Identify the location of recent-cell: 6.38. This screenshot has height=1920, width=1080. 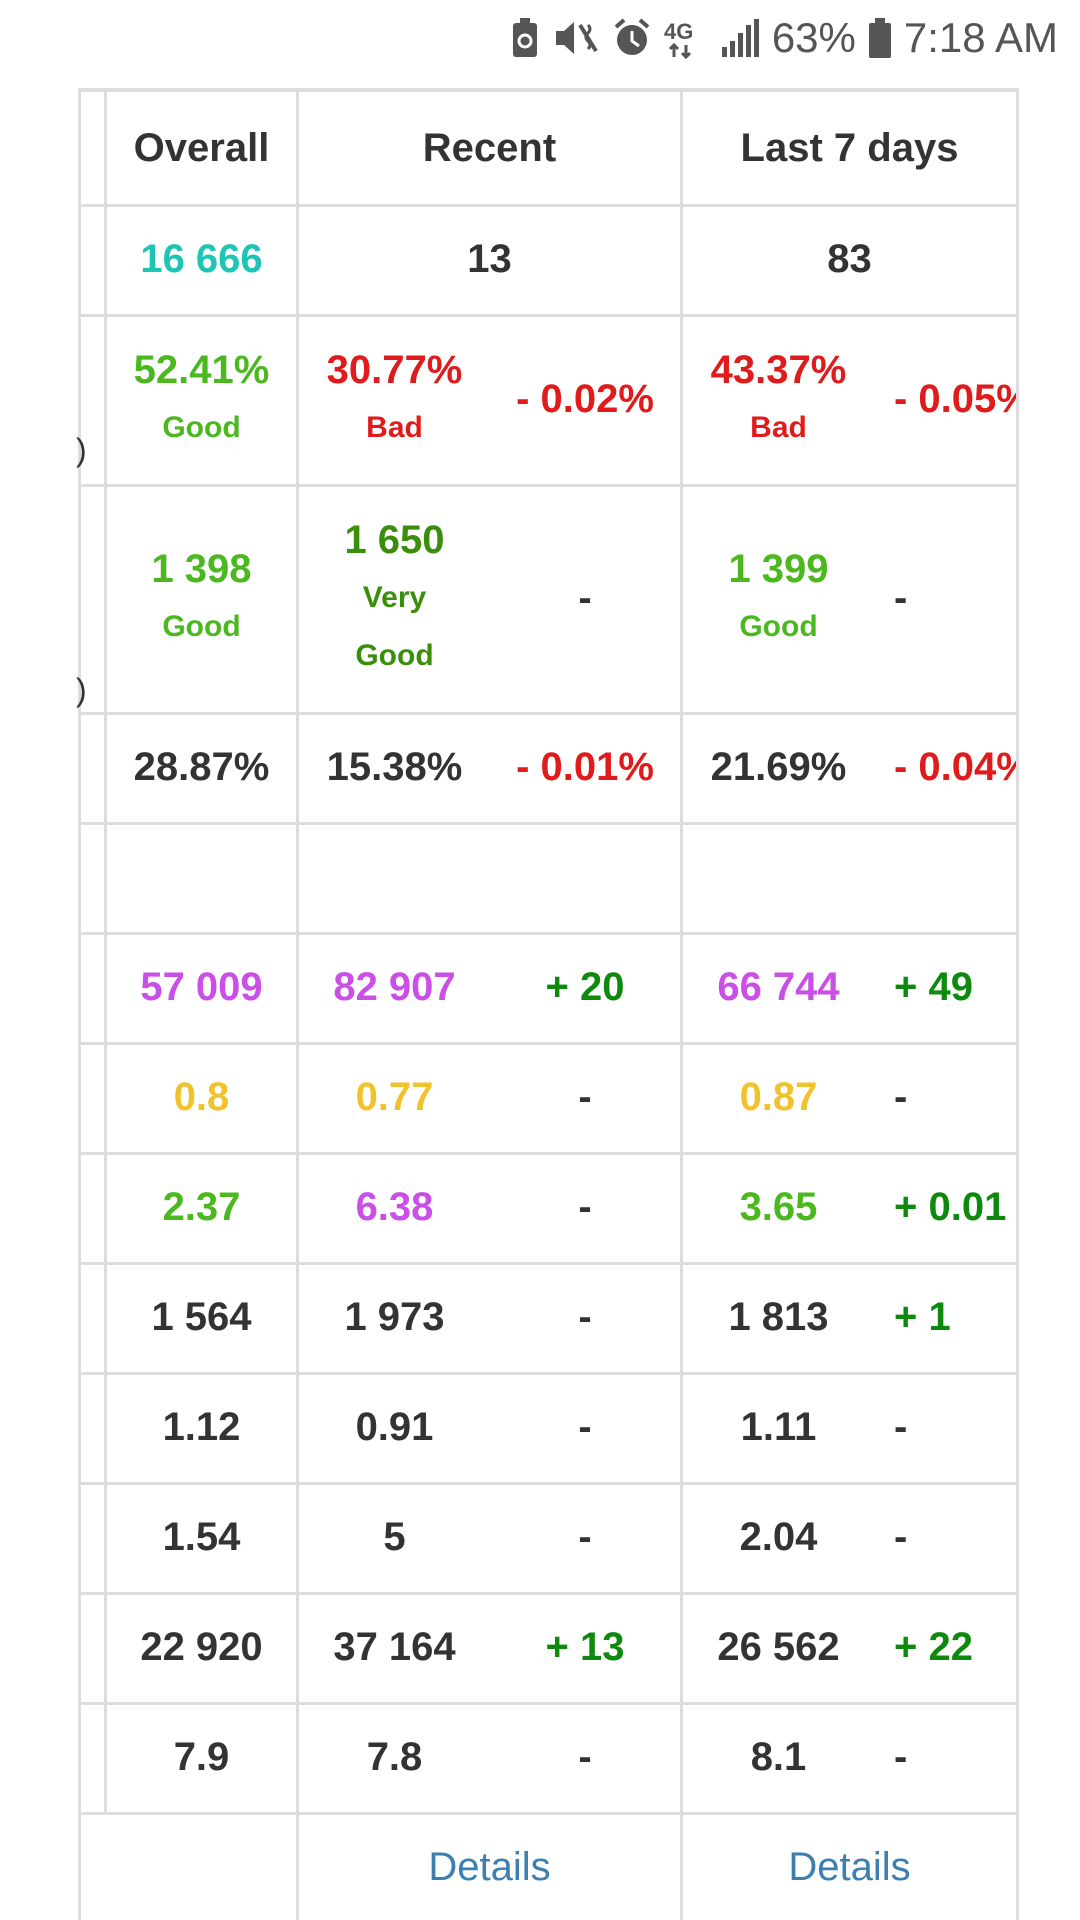
(394, 1207).